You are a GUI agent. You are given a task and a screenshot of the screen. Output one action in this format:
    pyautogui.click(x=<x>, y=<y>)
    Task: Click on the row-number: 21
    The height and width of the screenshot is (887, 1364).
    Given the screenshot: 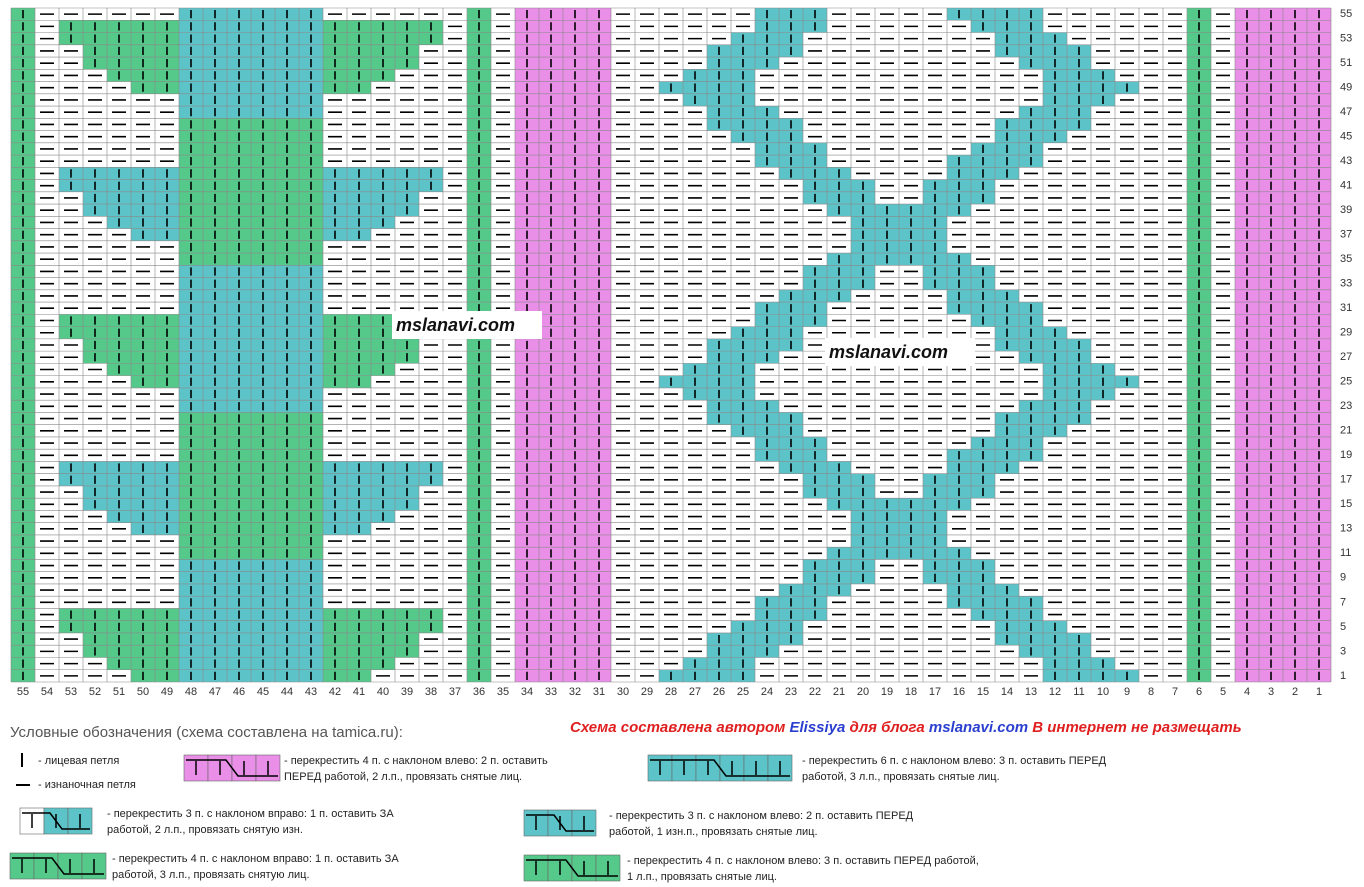 What is the action you would take?
    pyautogui.click(x=1346, y=431)
    